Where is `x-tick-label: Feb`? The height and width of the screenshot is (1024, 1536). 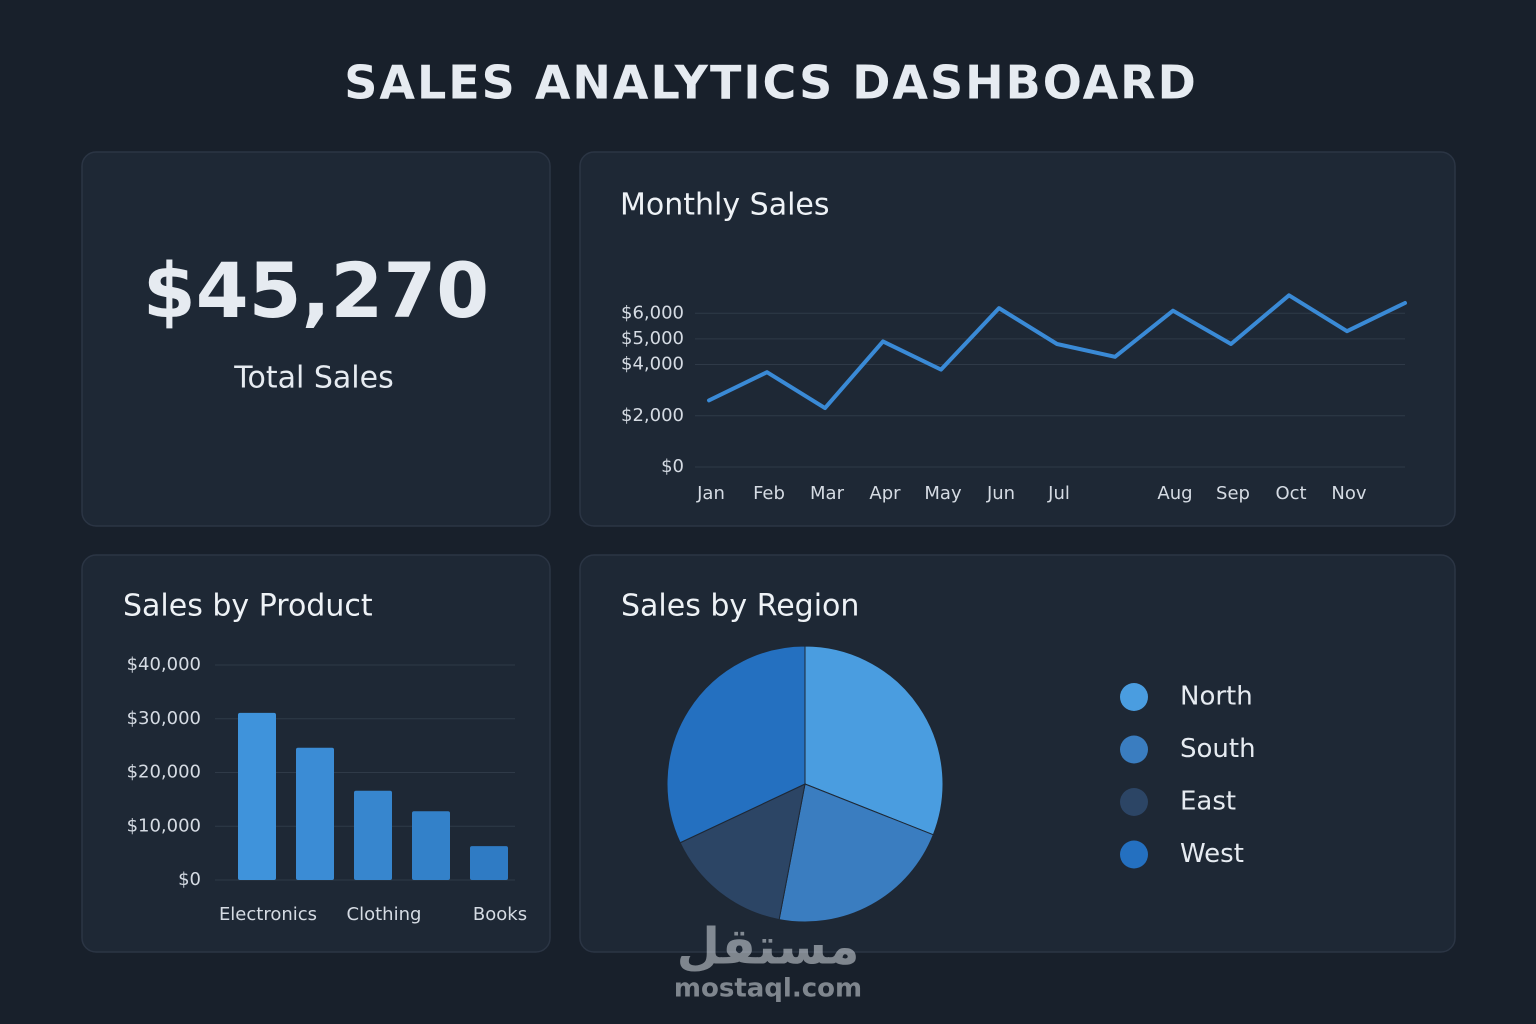 x-tick-label: Feb is located at coordinates (769, 493).